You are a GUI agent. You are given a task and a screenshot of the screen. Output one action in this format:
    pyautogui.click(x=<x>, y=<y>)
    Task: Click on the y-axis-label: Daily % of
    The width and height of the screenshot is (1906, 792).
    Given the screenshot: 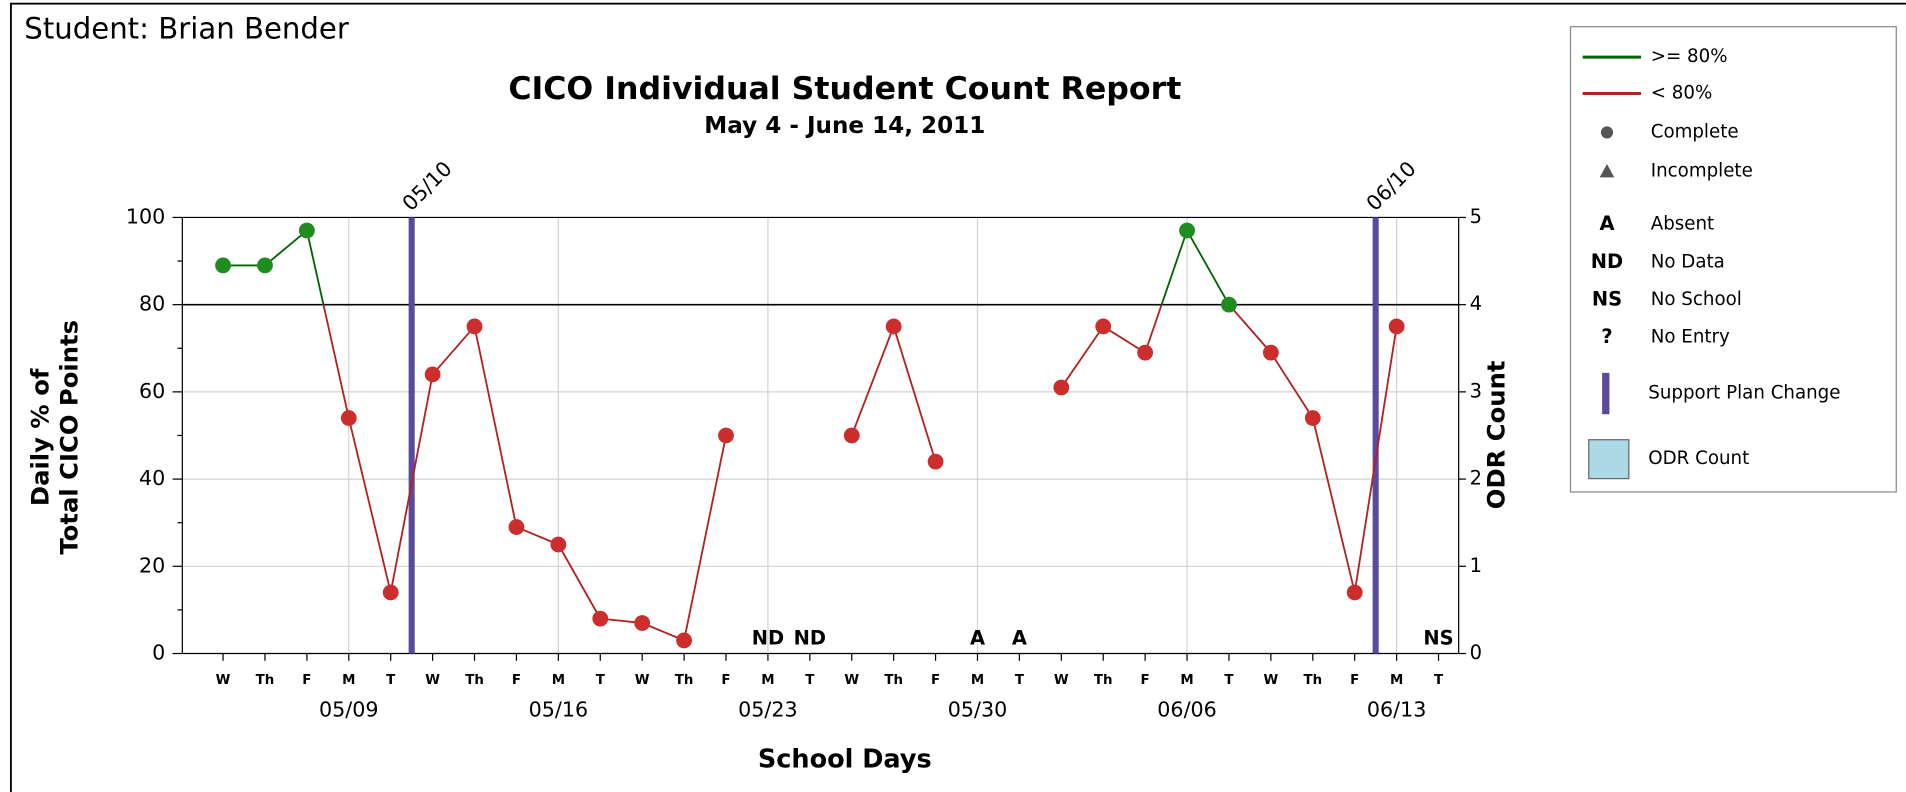 What is the action you would take?
    pyautogui.click(x=39, y=437)
    